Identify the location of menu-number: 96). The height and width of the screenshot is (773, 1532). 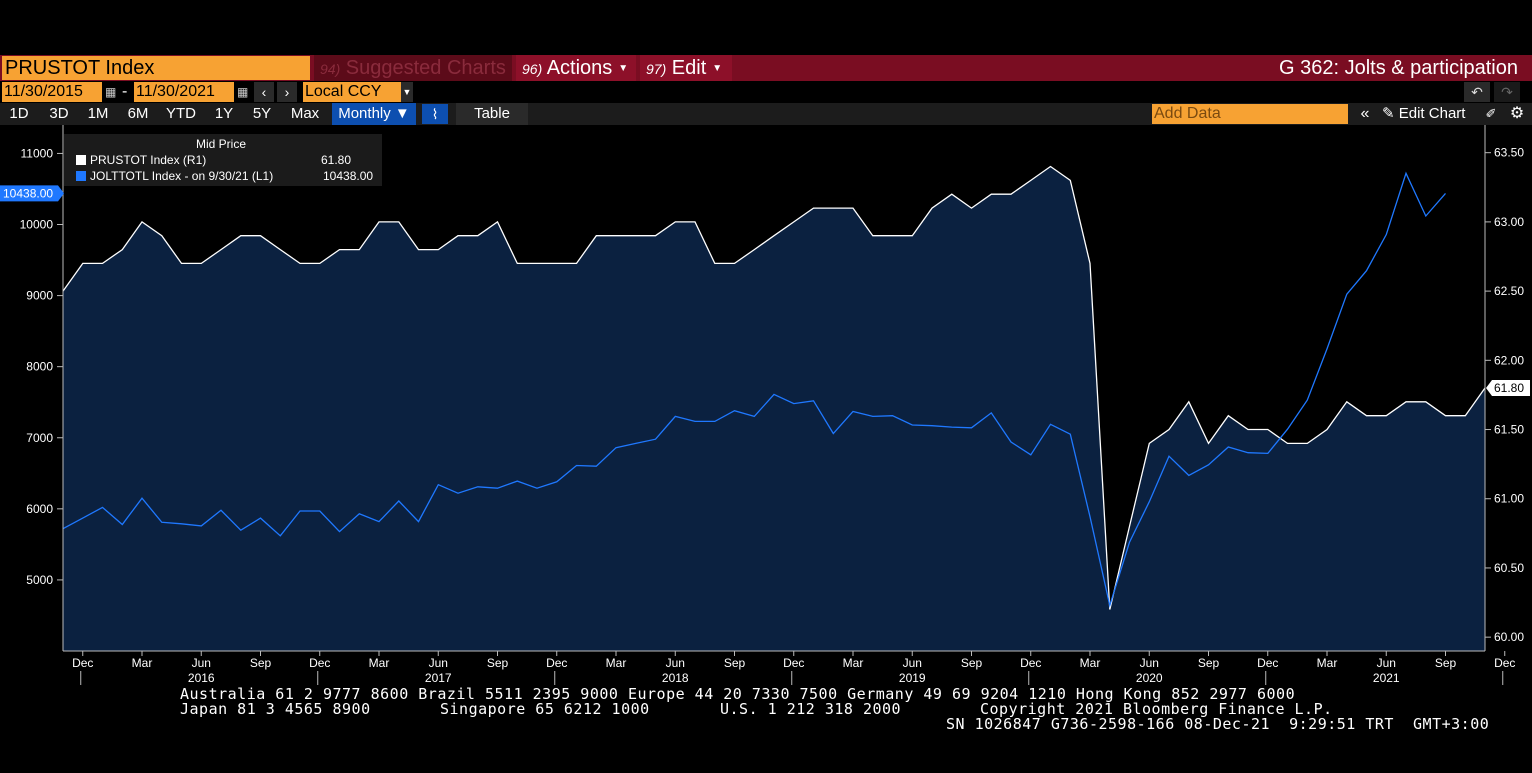
(532, 69).